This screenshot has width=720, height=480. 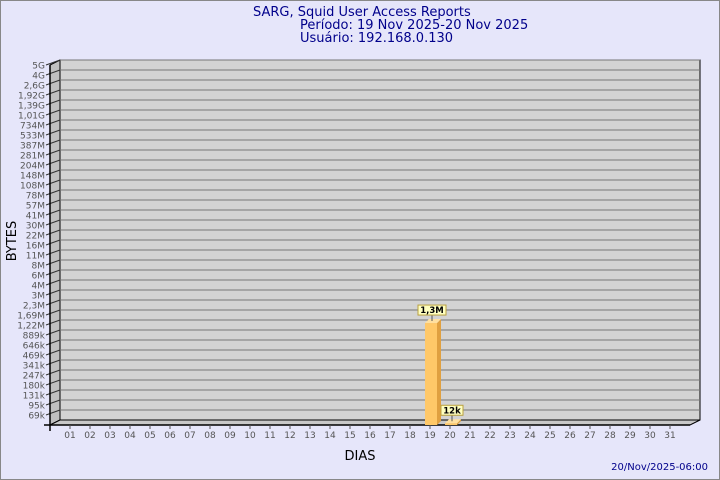 I want to click on x-tick-label: 10, so click(x=250, y=436).